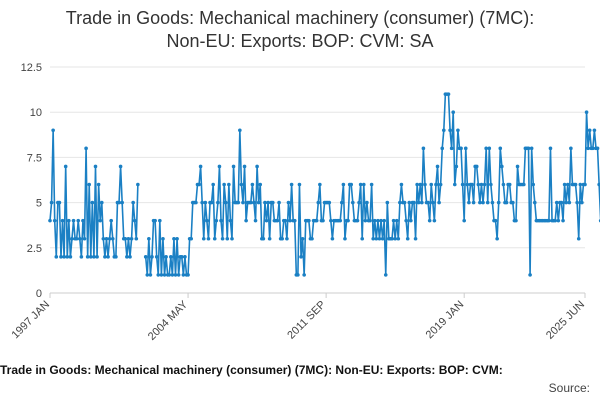 This screenshot has width=600, height=400. Describe the element at coordinates (30, 320) in the screenshot. I see `x-tick-label: 1997 JAN` at that location.